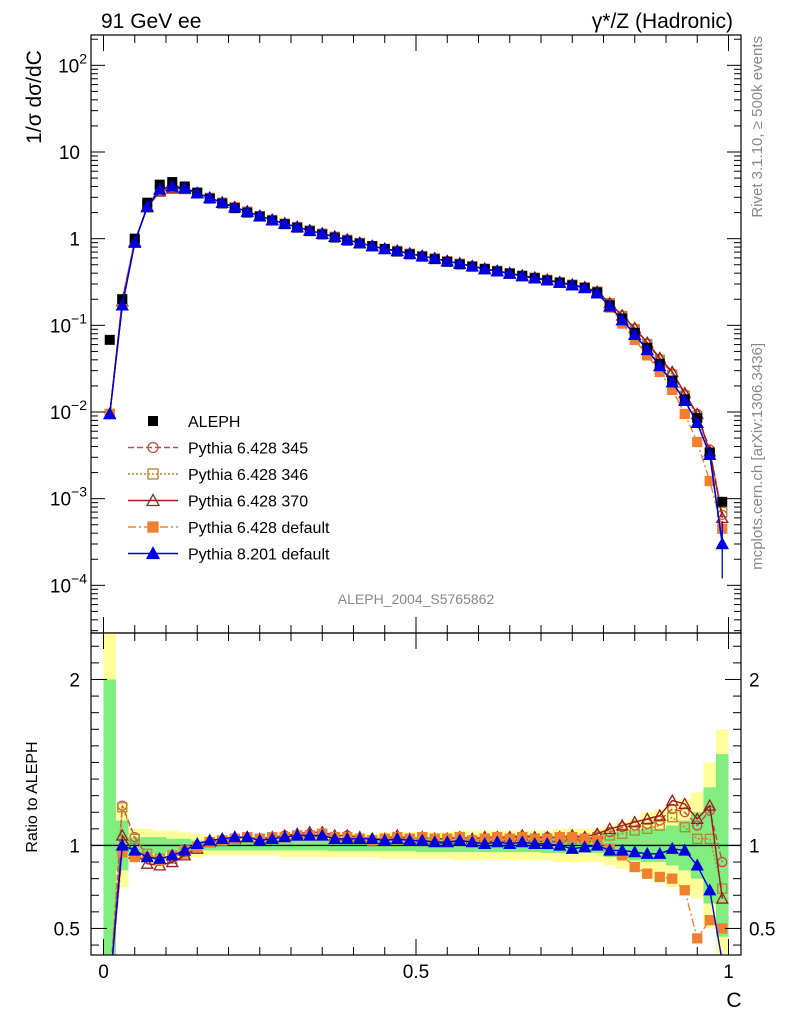 The image size is (786, 1024). What do you see at coordinates (69, 153) in the screenshot?
I see `y-tick-label: 10` at bounding box center [69, 153].